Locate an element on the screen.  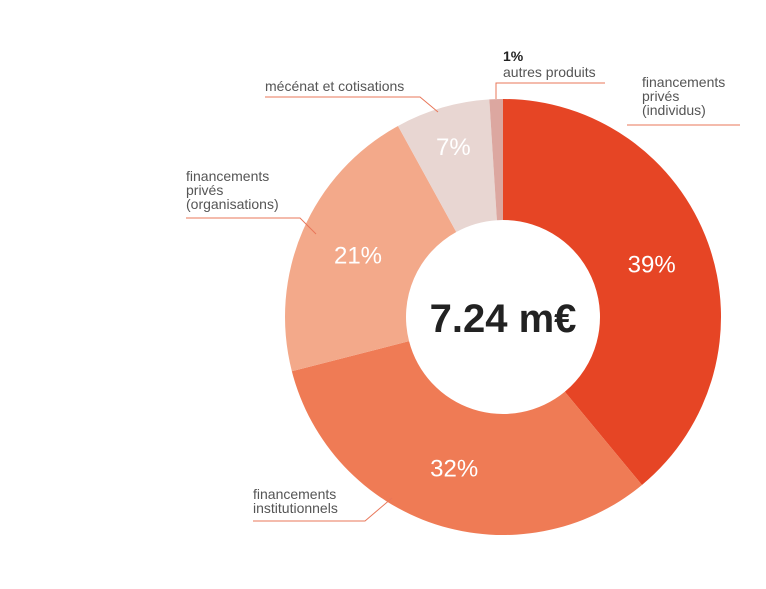
category-label: mécénat et cotisations is located at coordinates (334, 86).